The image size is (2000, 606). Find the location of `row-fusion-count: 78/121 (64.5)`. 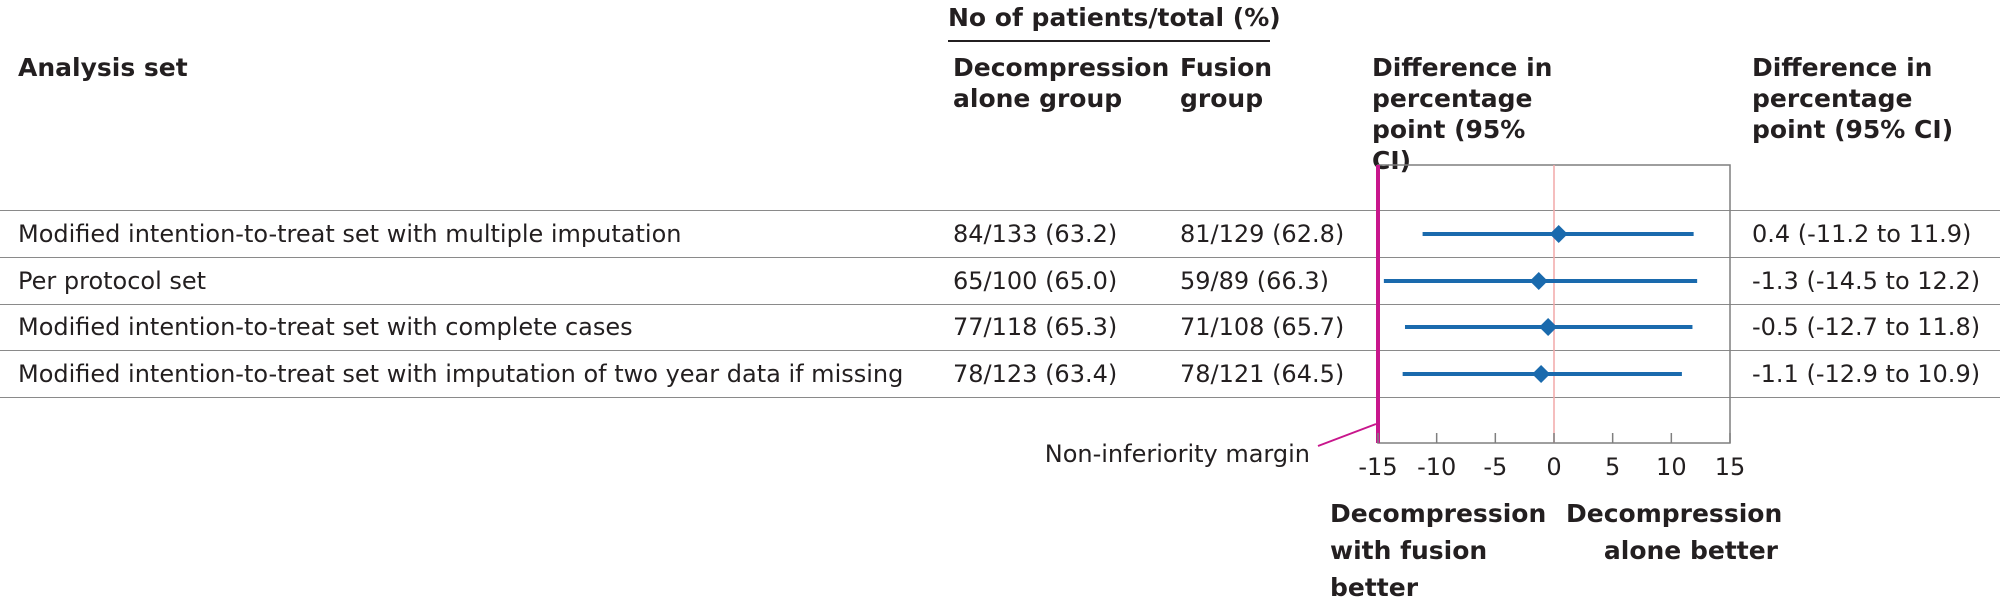

row-fusion-count: 78/121 (64.5) is located at coordinates (1262, 374).